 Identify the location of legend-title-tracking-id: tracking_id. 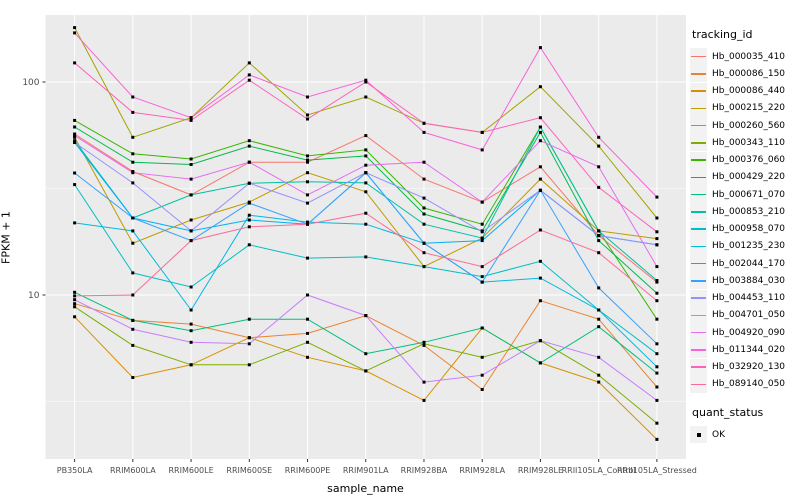
(722, 34).